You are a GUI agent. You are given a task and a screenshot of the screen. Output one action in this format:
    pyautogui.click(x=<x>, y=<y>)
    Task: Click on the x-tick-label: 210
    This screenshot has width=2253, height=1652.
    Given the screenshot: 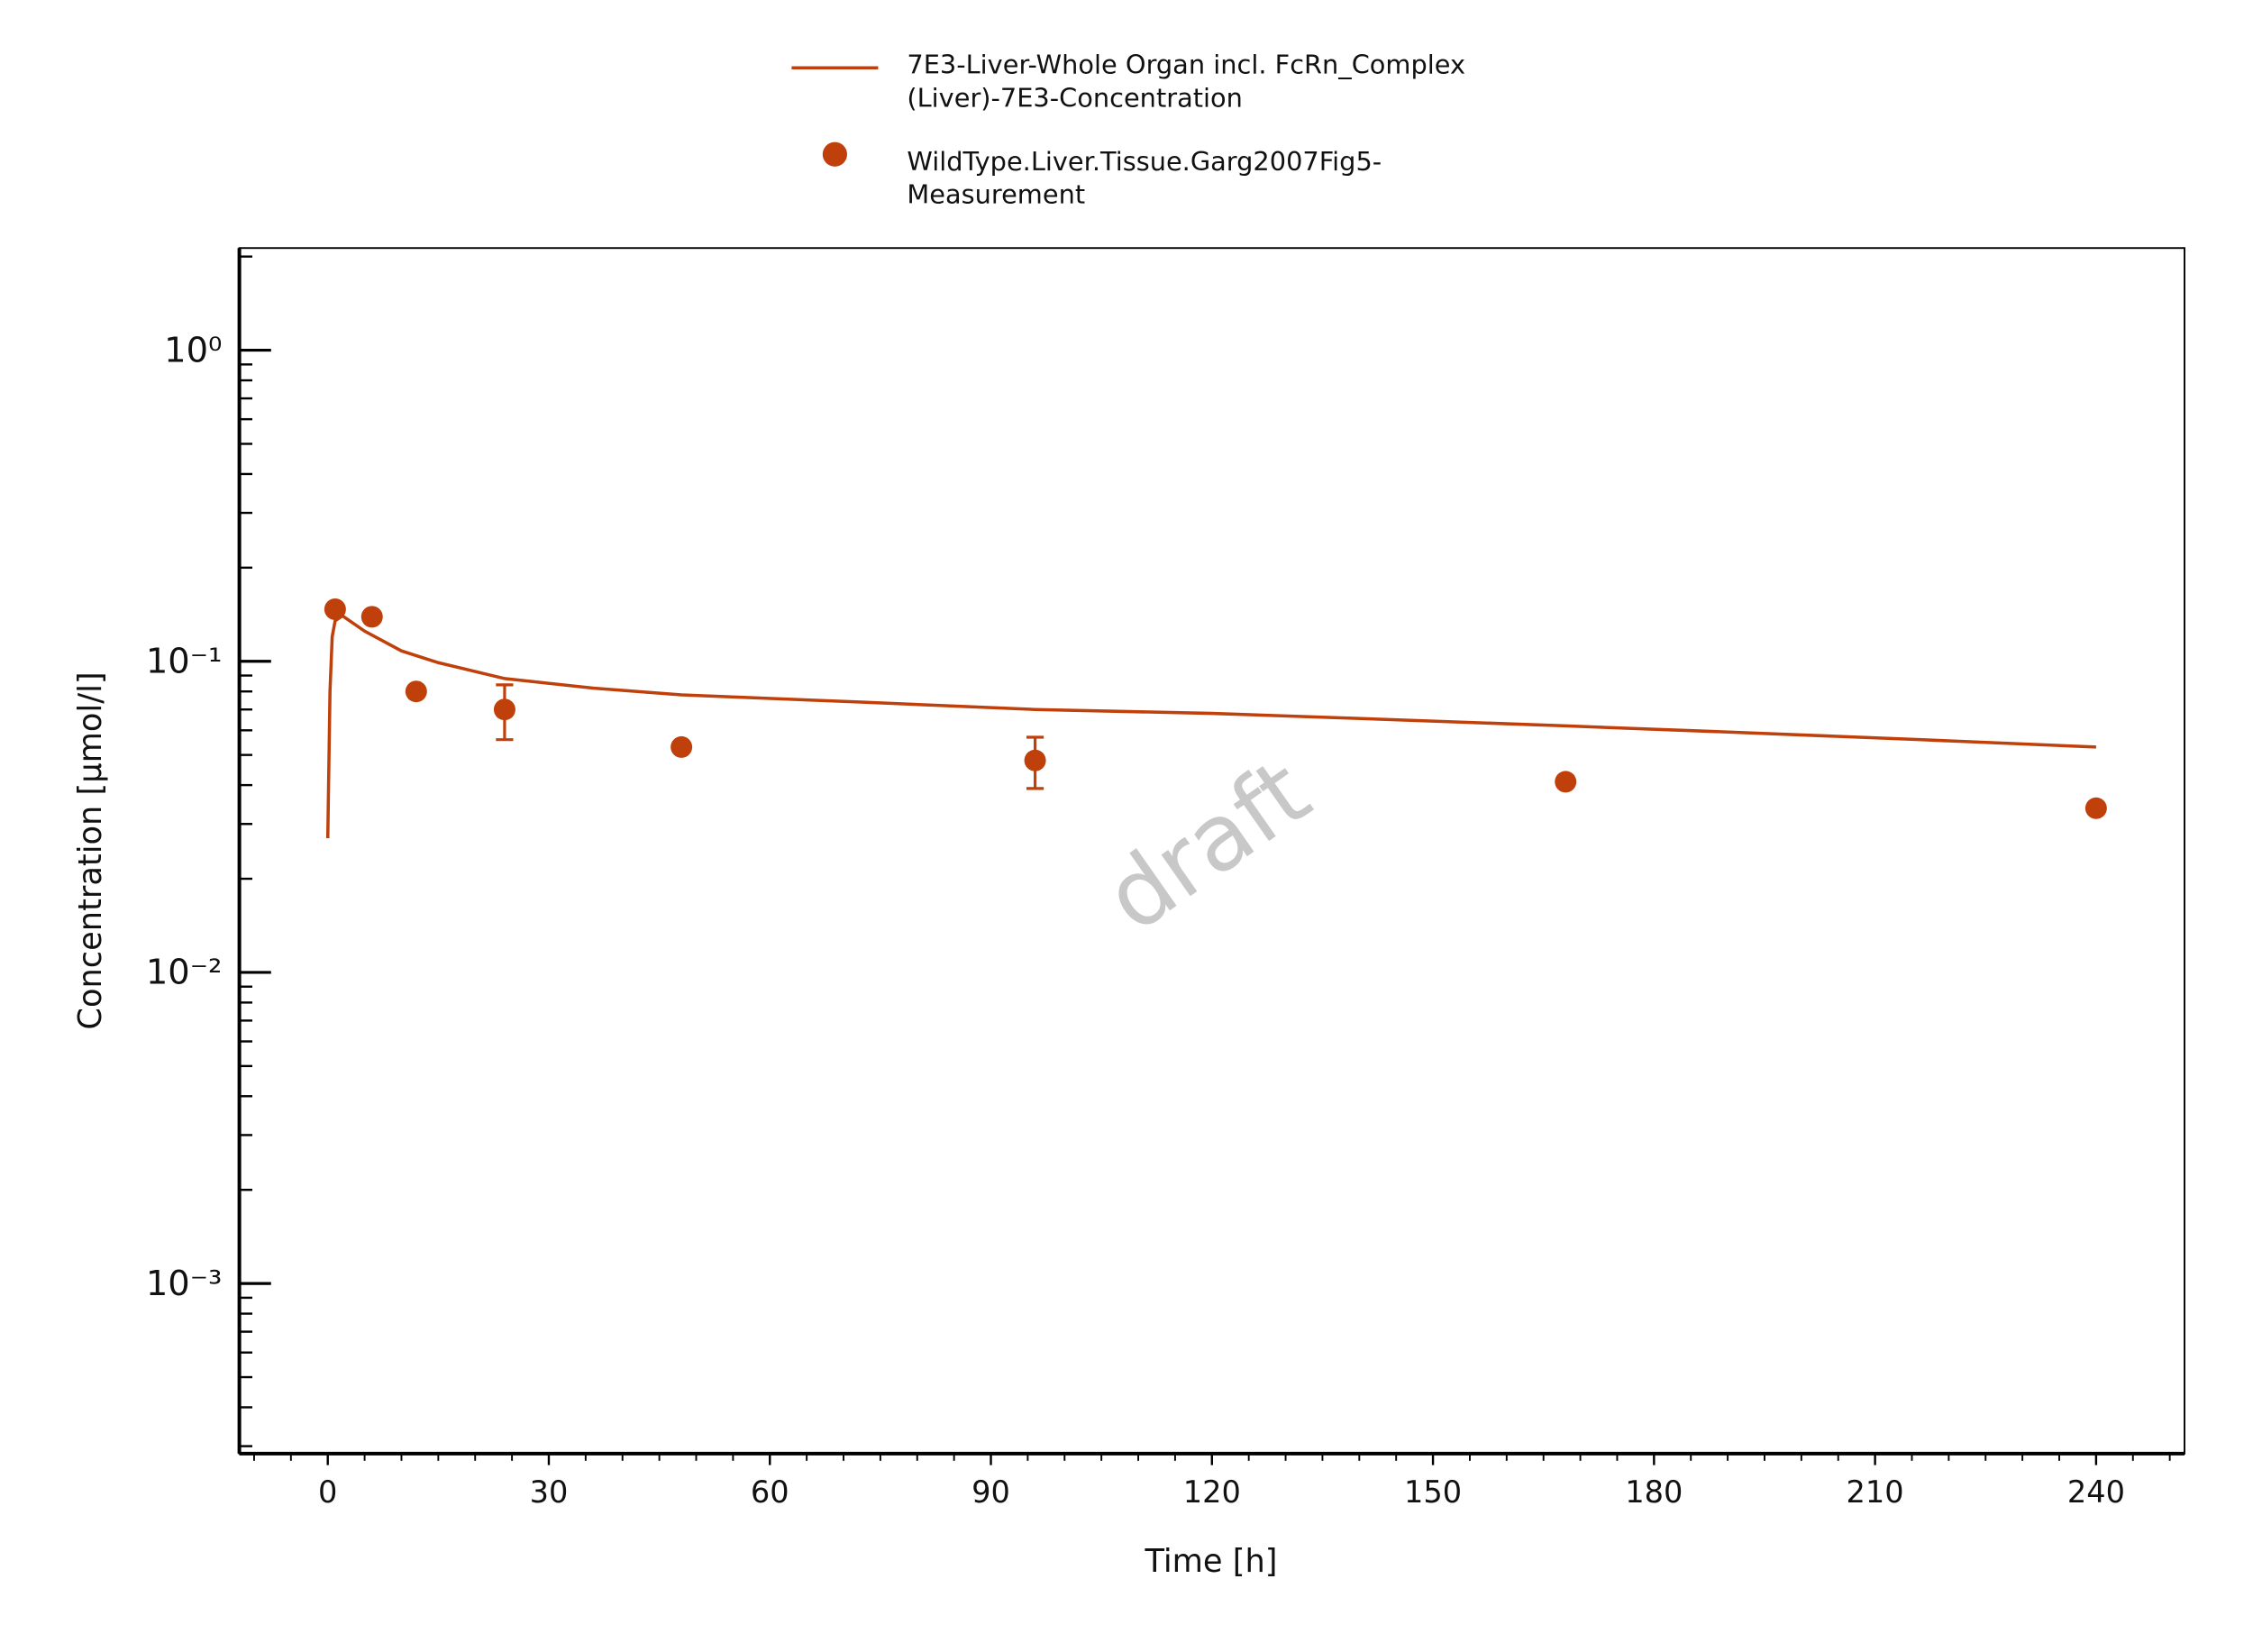 What is the action you would take?
    pyautogui.click(x=1875, y=1492)
    